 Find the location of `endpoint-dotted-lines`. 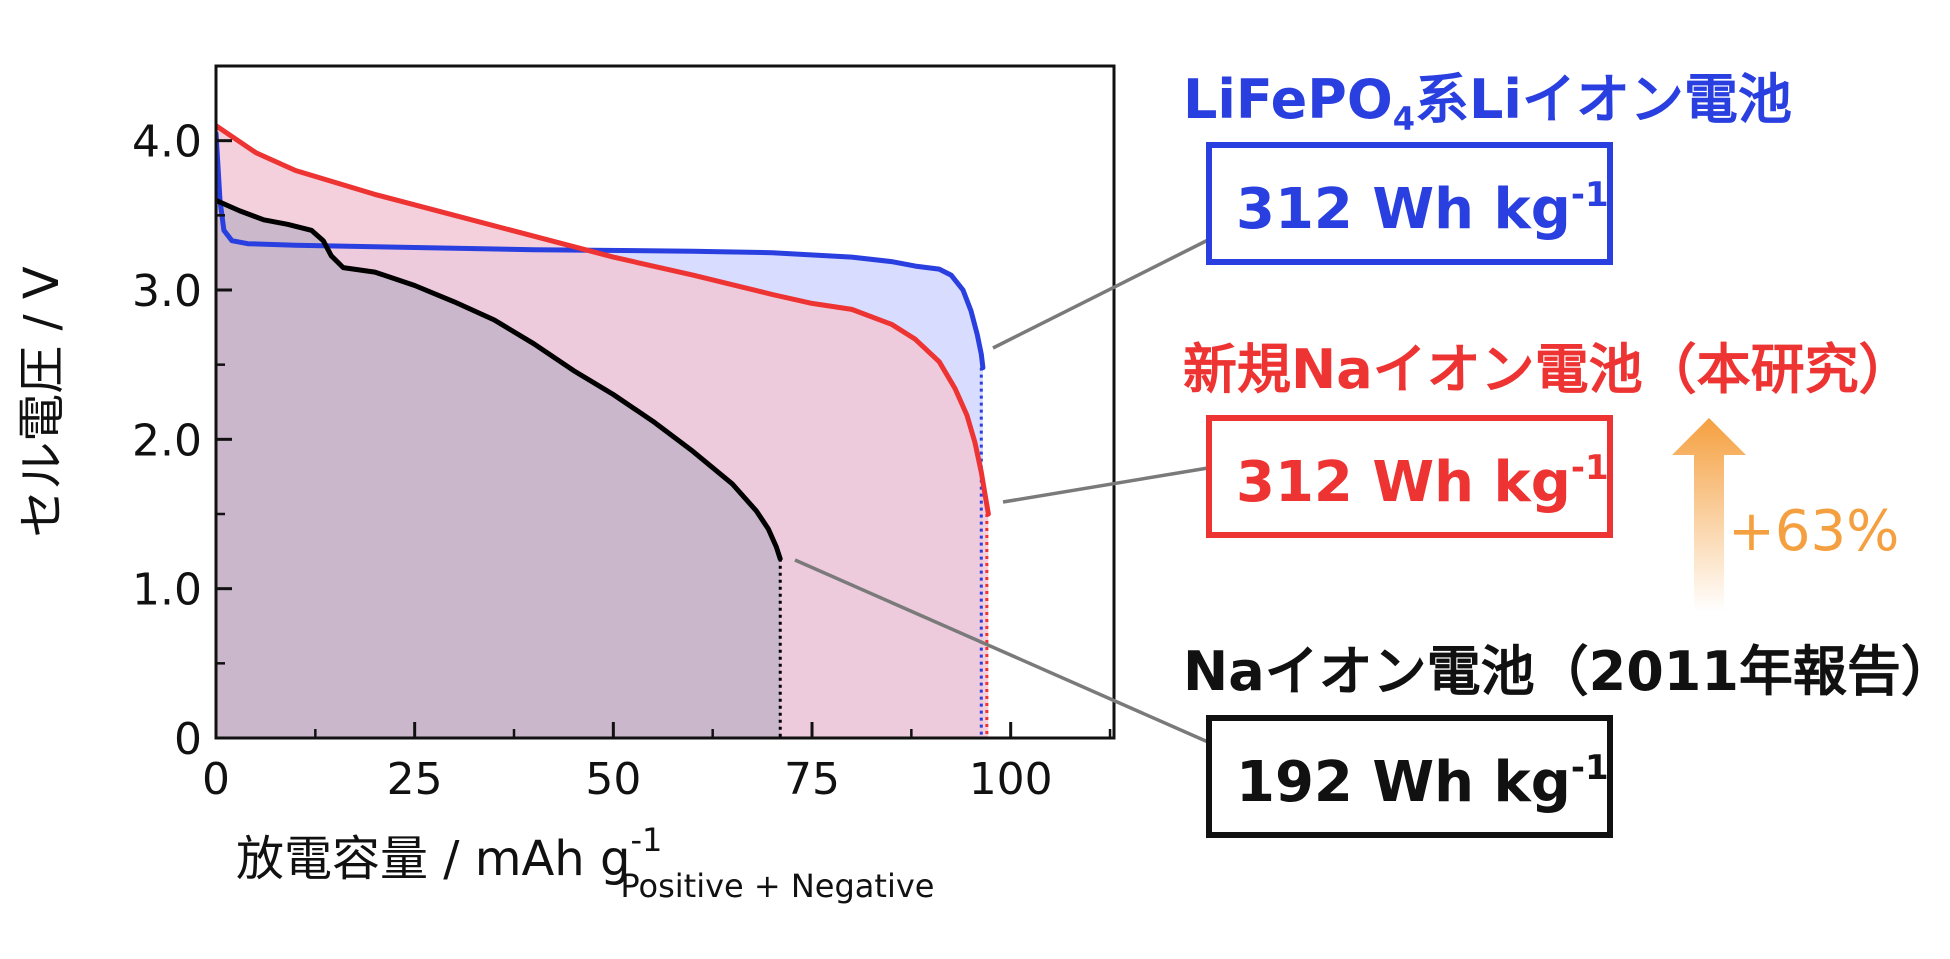

endpoint-dotted-lines is located at coordinates (883, 552).